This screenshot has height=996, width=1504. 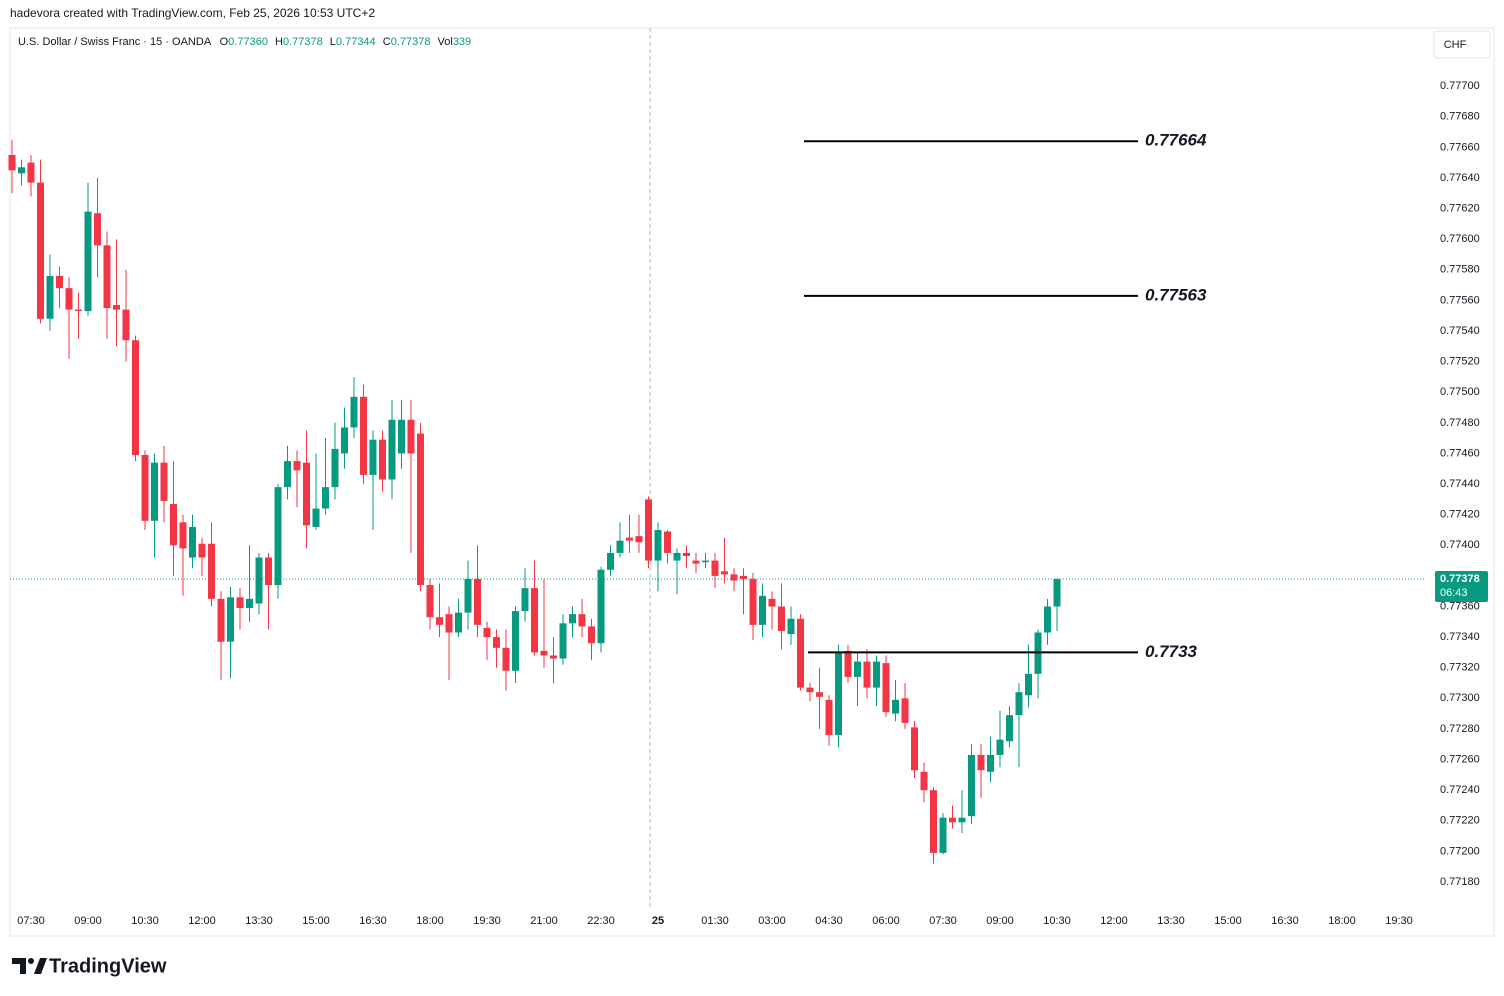 What do you see at coordinates (1460, 545) in the screenshot?
I see `y-tick-label: 0.77400` at bounding box center [1460, 545].